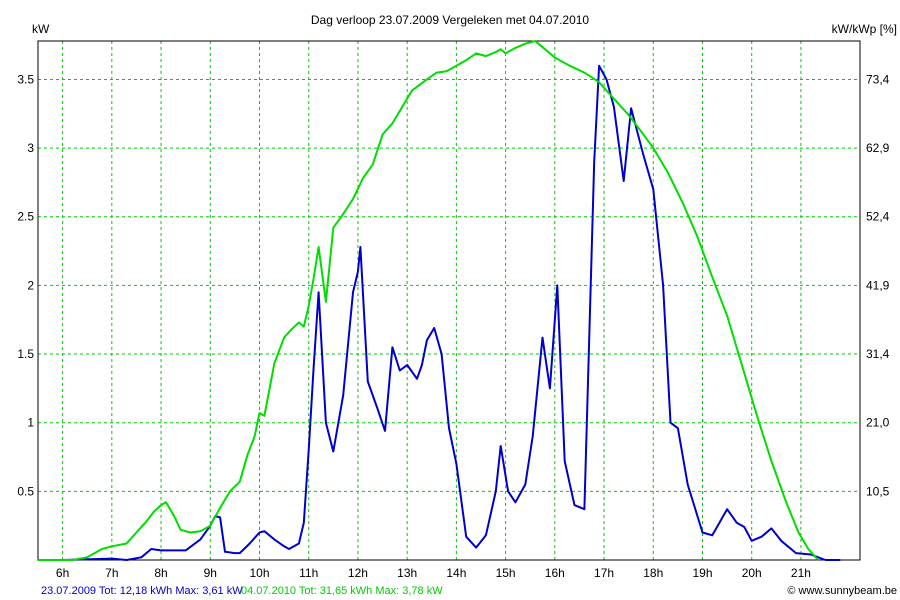  What do you see at coordinates (878, 423) in the screenshot?
I see `y-tick-label-right: 21,0` at bounding box center [878, 423].